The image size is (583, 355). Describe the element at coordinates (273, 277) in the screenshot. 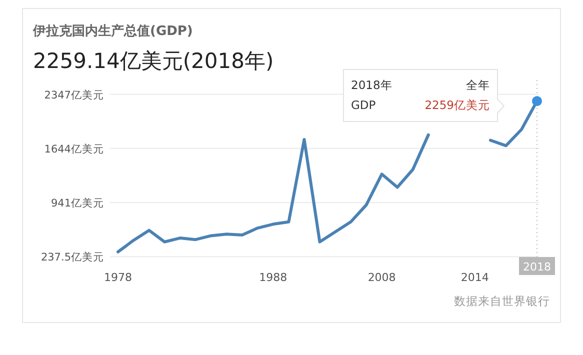

I see `x-tick-label: 1988` at that location.